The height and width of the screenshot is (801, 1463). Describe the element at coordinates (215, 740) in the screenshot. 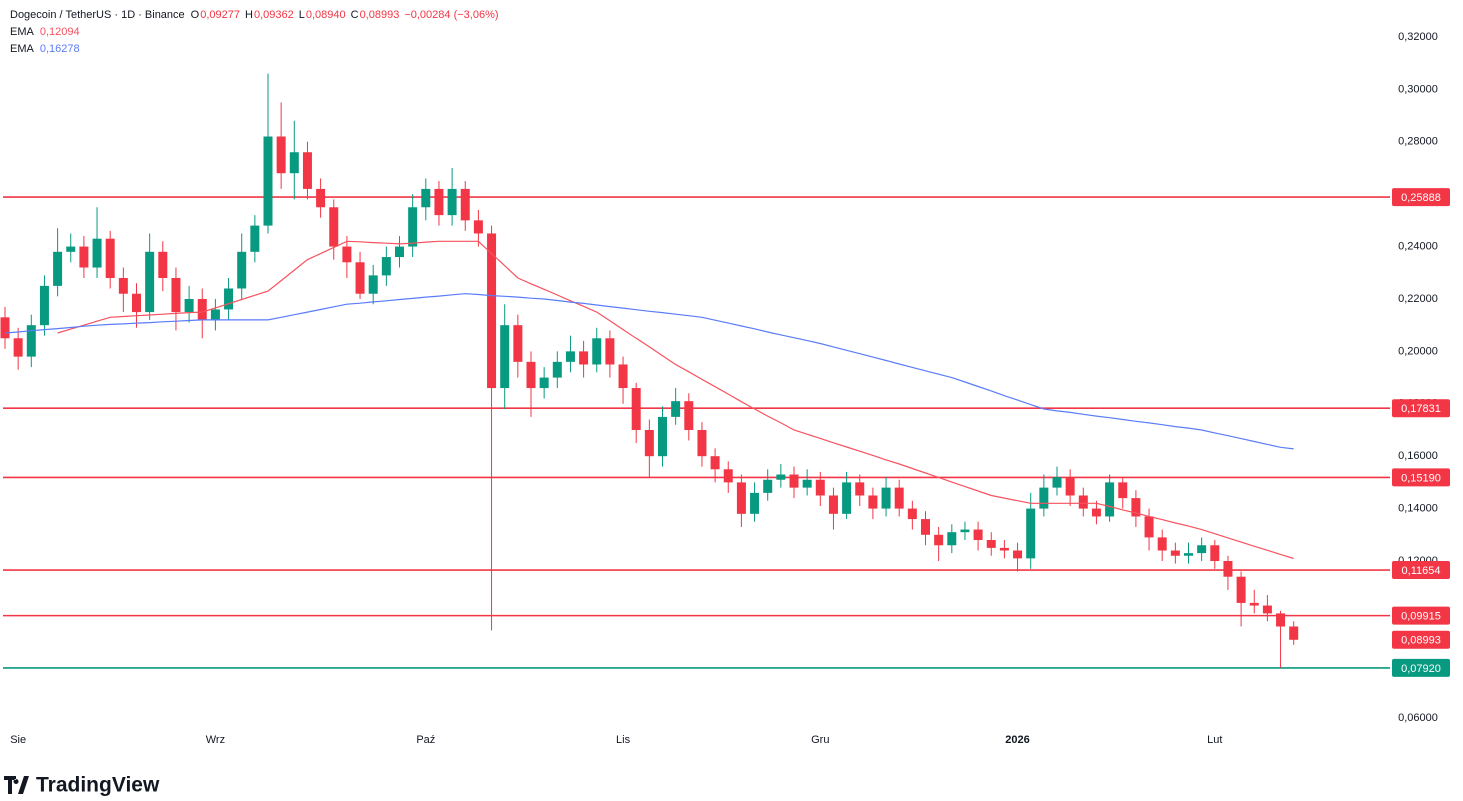

I see `x-tick-label: Wrz` at that location.